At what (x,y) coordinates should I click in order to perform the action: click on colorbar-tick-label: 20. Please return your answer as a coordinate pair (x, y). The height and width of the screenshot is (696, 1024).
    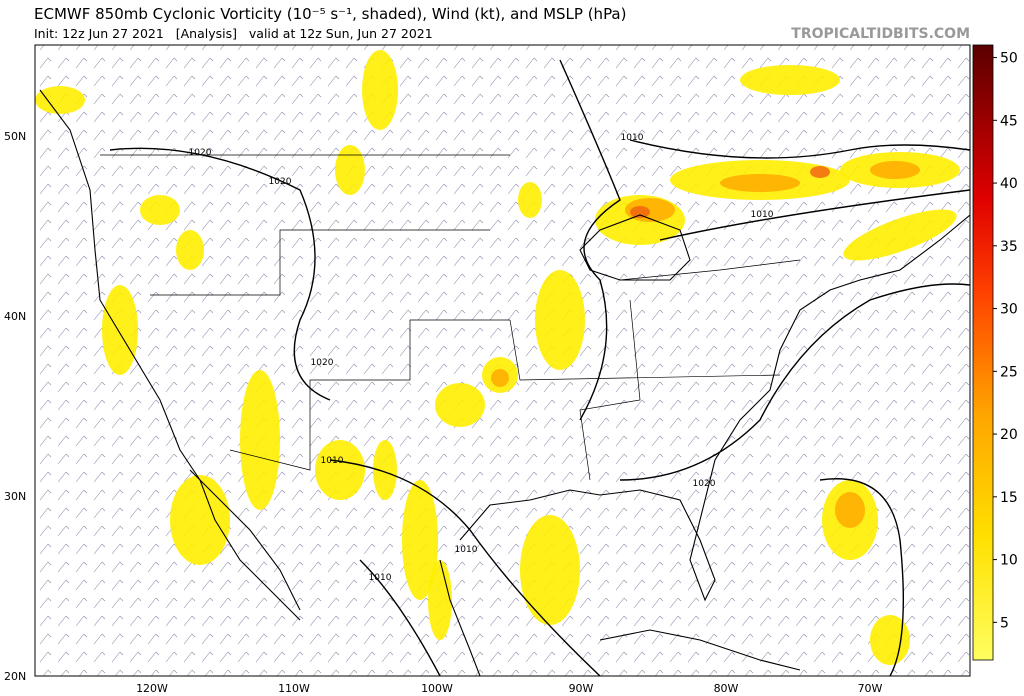
    Looking at the image, I should click on (1009, 435).